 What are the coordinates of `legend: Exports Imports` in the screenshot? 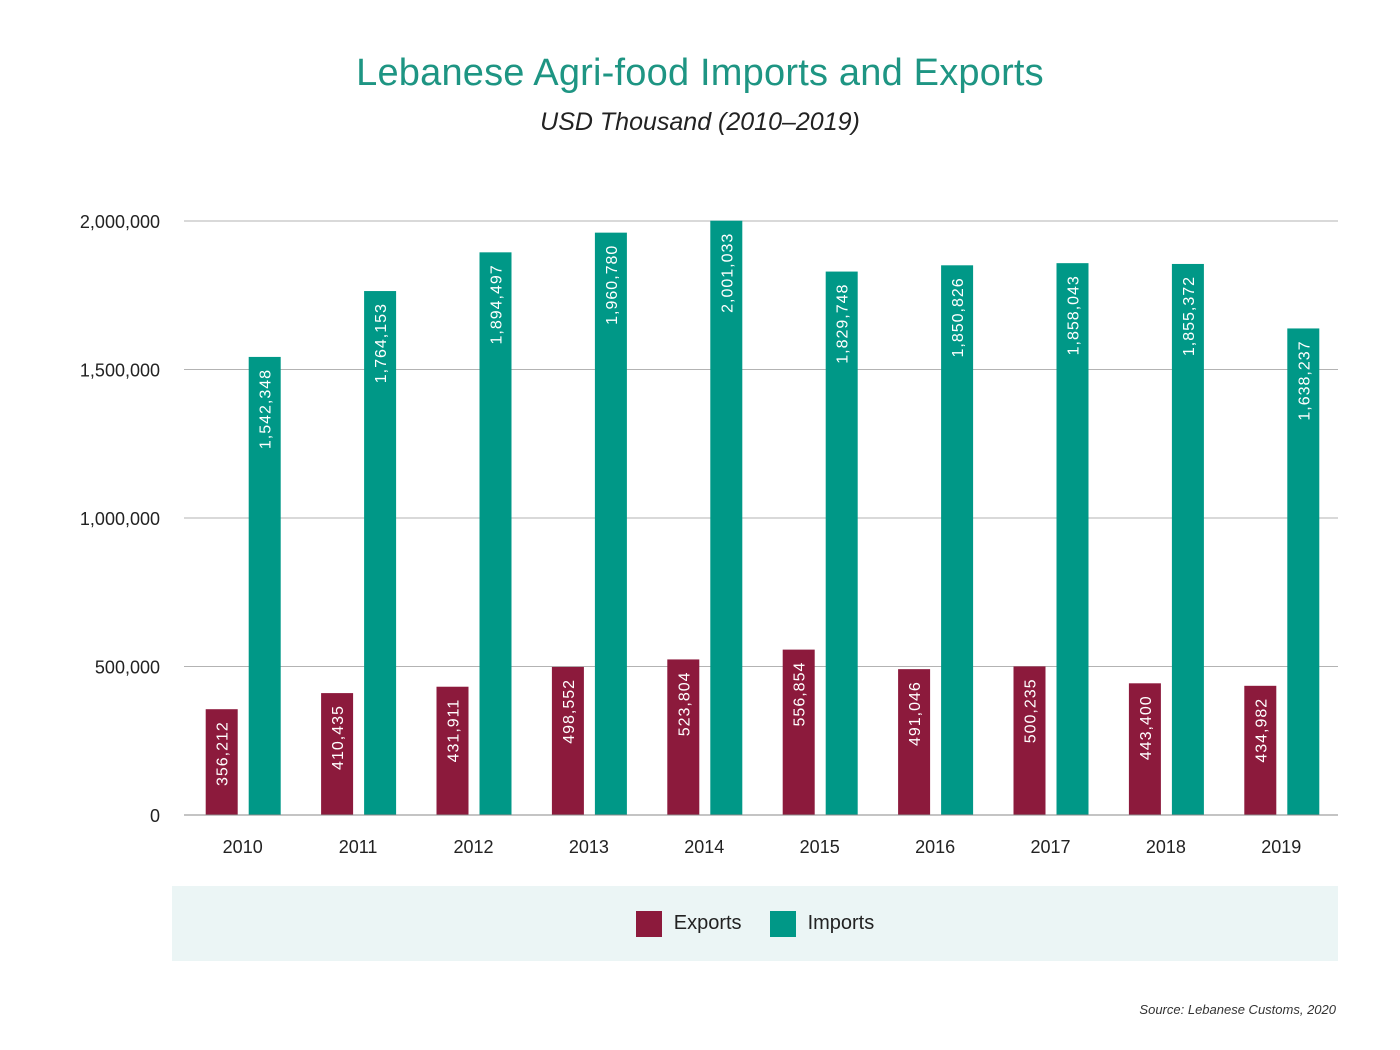 It's located at (755, 923).